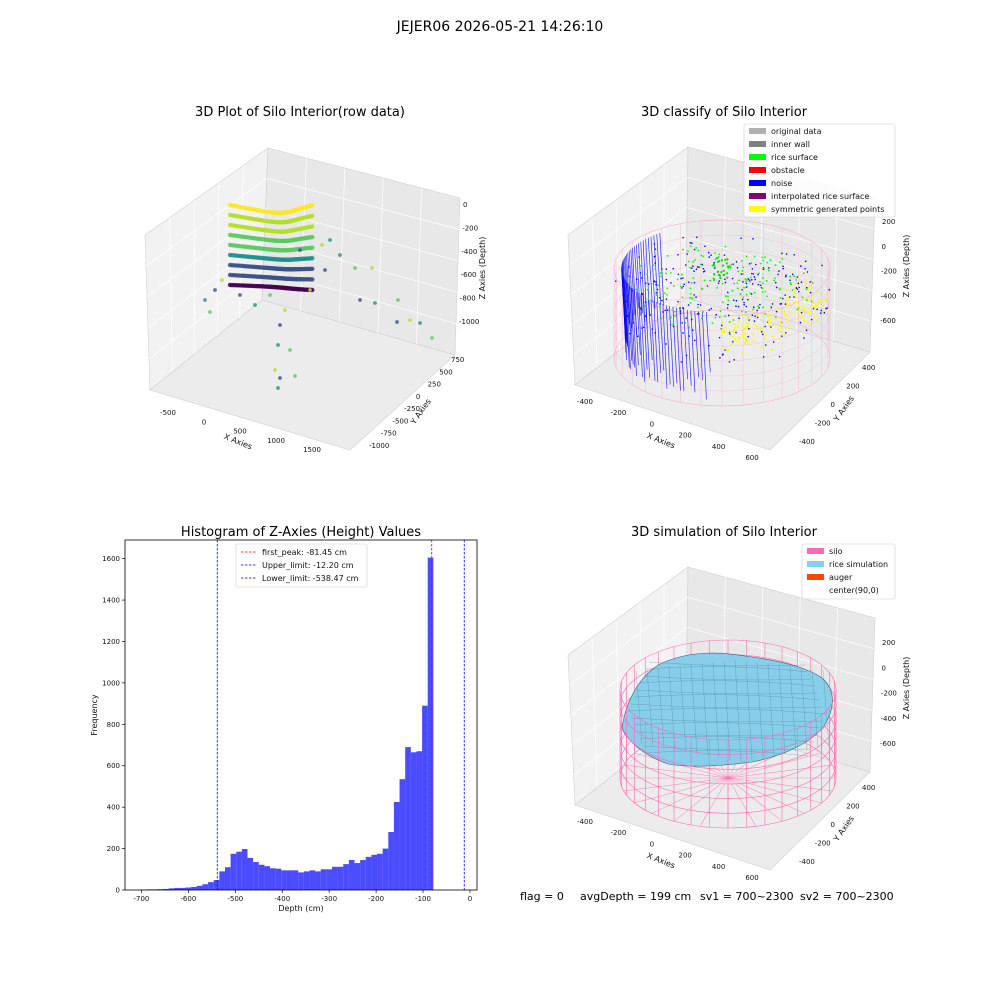 This screenshot has width=1000, height=1000. What do you see at coordinates (836, 551) in the screenshot?
I see `legend-label: silo` at bounding box center [836, 551].